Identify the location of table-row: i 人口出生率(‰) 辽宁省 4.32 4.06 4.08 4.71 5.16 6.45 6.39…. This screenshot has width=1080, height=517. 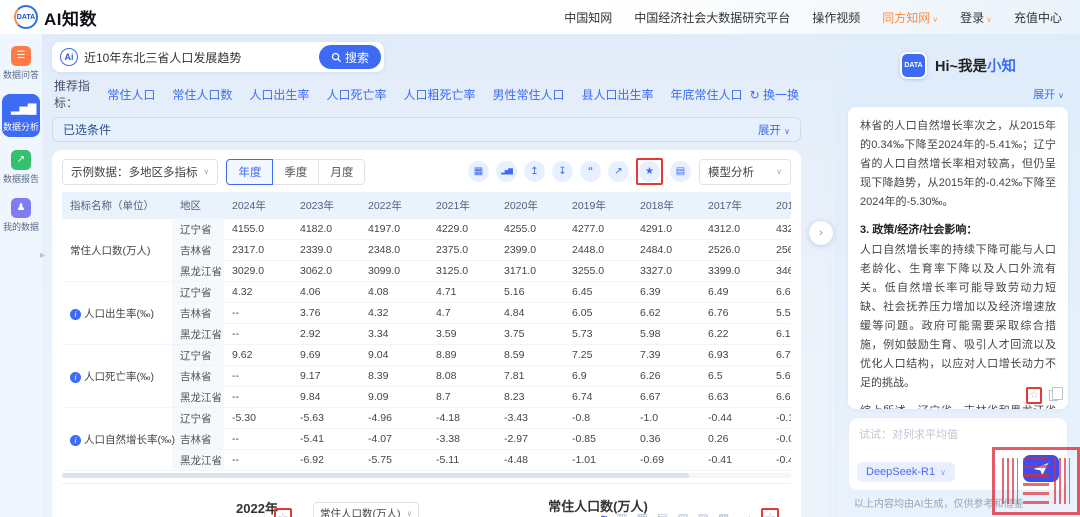
(426, 313).